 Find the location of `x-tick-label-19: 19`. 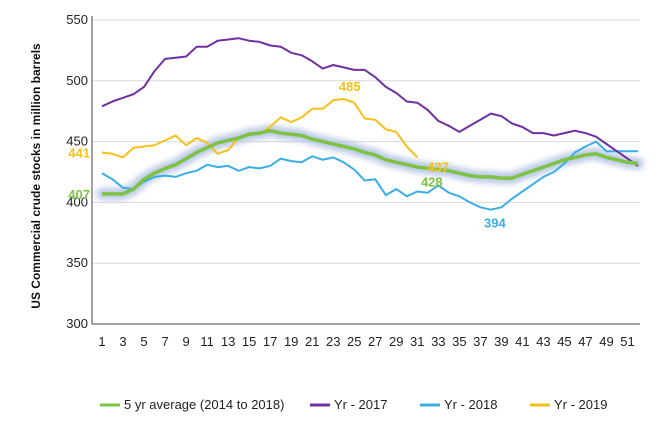

x-tick-label-19: 19 is located at coordinates (291, 341).